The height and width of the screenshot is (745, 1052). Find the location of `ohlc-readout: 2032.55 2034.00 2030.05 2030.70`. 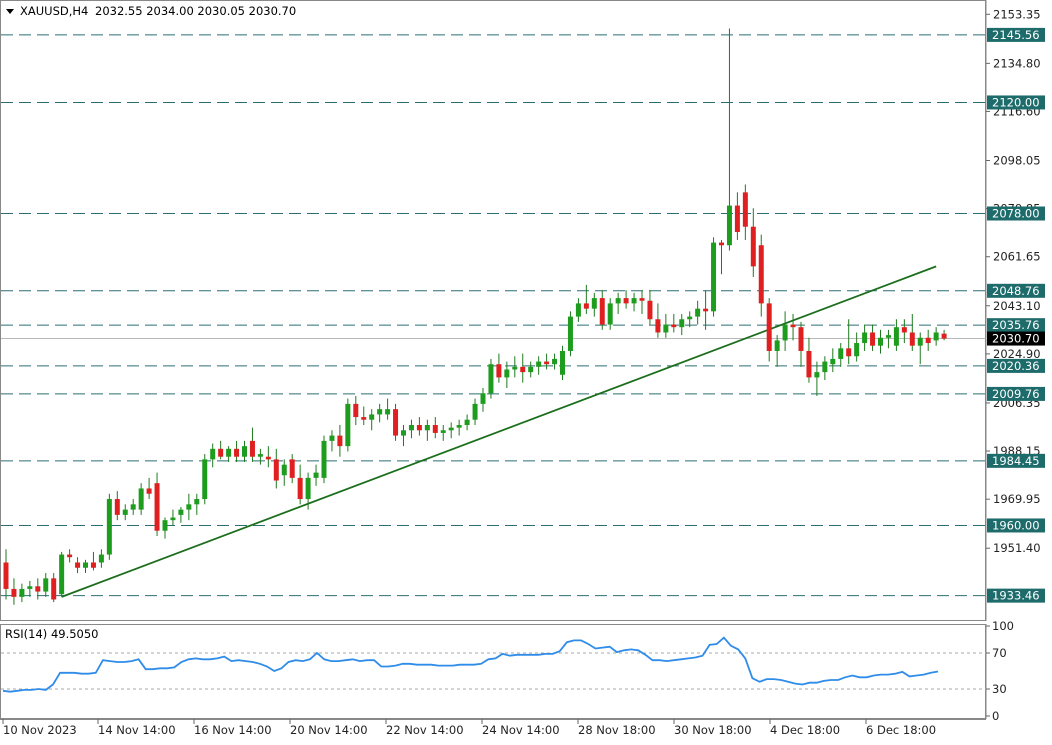

ohlc-readout: 2032.55 2034.00 2030.05 2030.70 is located at coordinates (195, 11).